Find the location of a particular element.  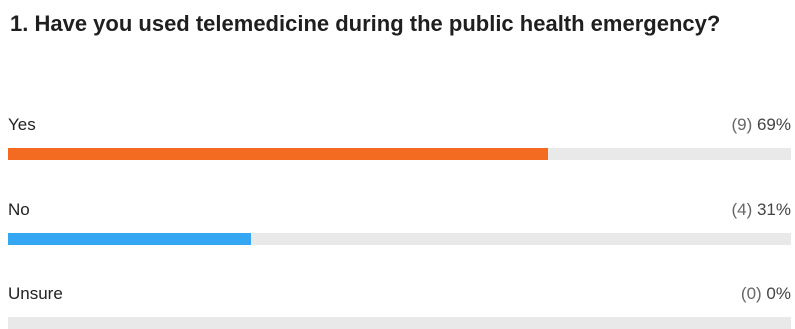

option-label: Unsure is located at coordinates (35, 293).